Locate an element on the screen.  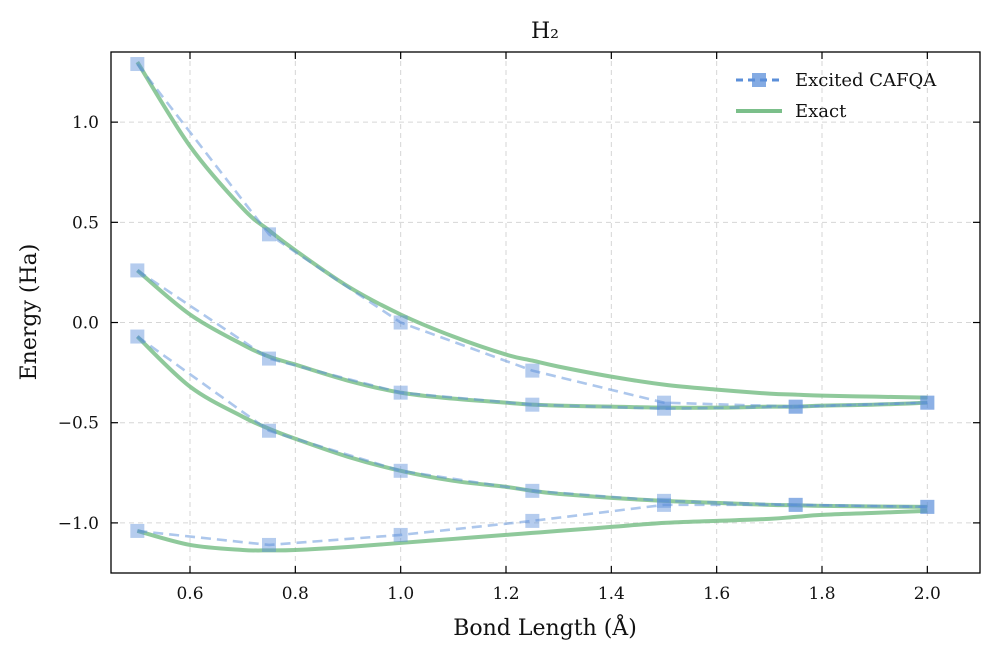
x-tick-label: 1.6 is located at coordinates (716, 594).